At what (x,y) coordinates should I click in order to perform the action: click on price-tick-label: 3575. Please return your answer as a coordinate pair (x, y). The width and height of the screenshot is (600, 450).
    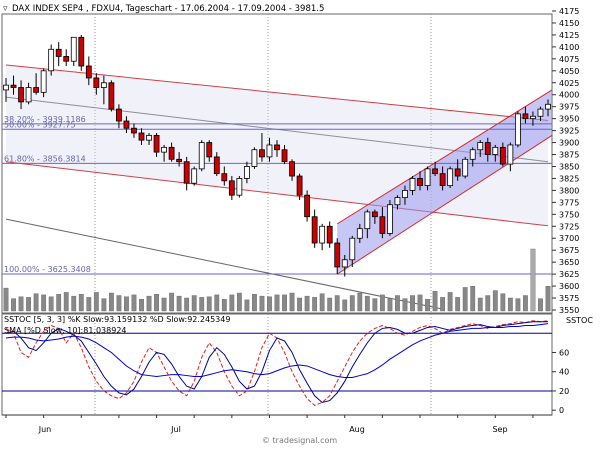
    Looking at the image, I should click on (569, 298).